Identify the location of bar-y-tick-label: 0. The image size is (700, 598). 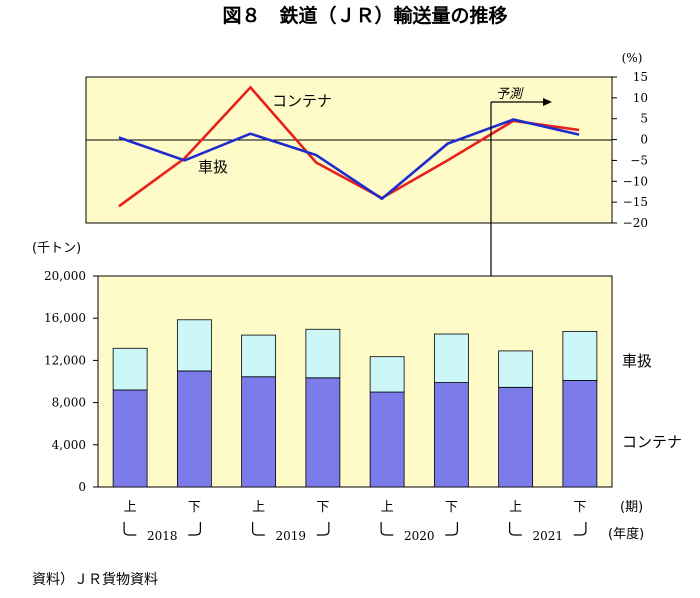
(82, 487).